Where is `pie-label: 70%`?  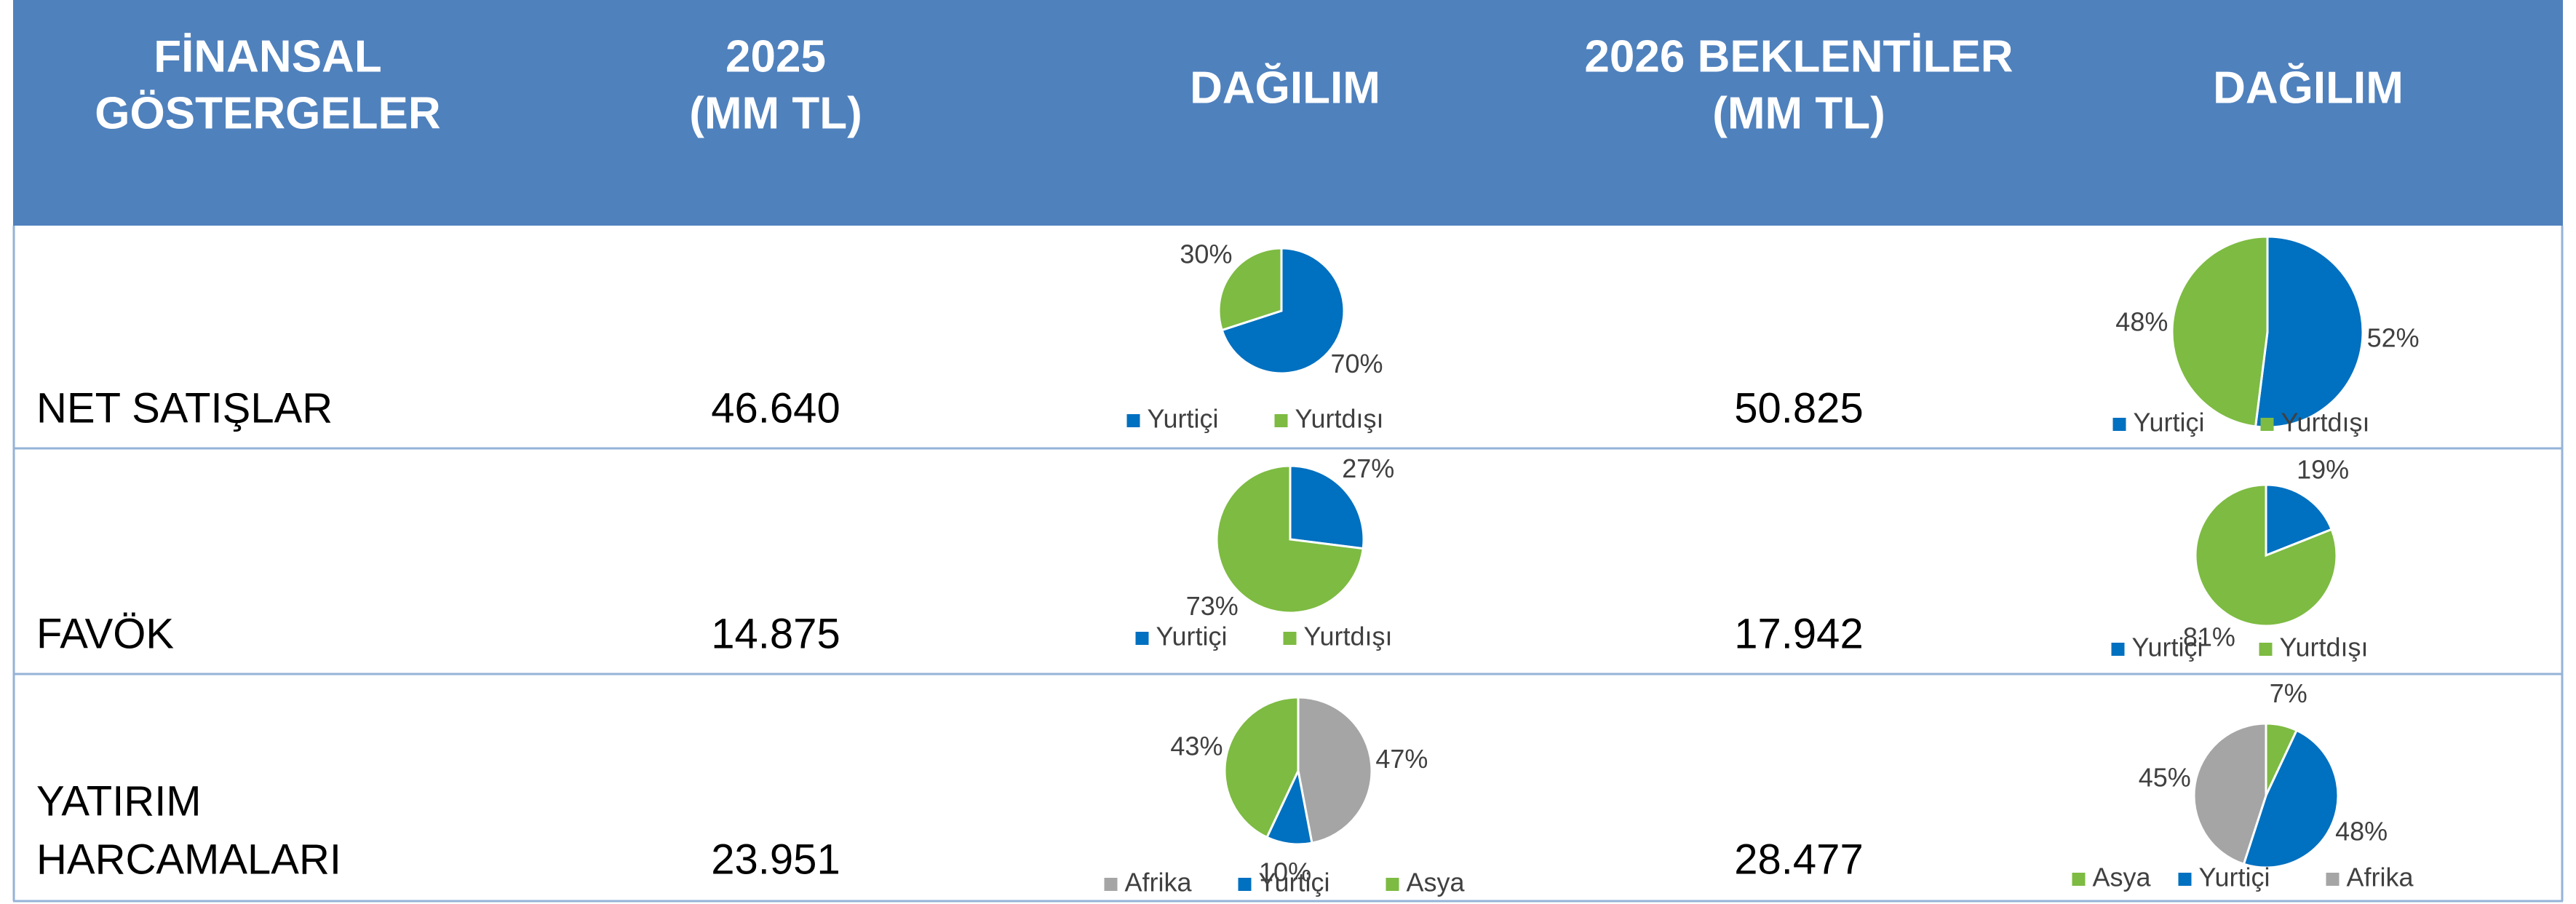
pie-label: 70% is located at coordinates (1357, 363).